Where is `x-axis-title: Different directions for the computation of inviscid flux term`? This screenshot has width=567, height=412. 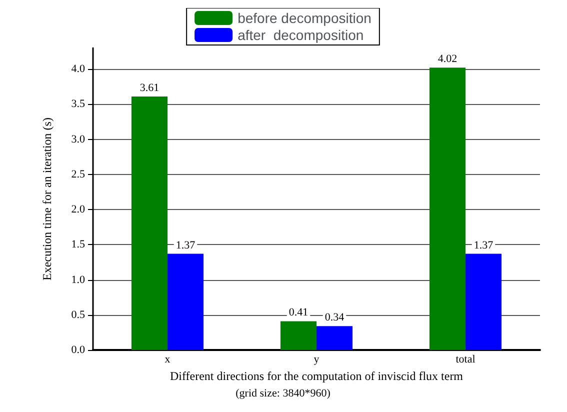
x-axis-title: Different directions for the computation of inviscid flux term is located at coordinates (317, 375).